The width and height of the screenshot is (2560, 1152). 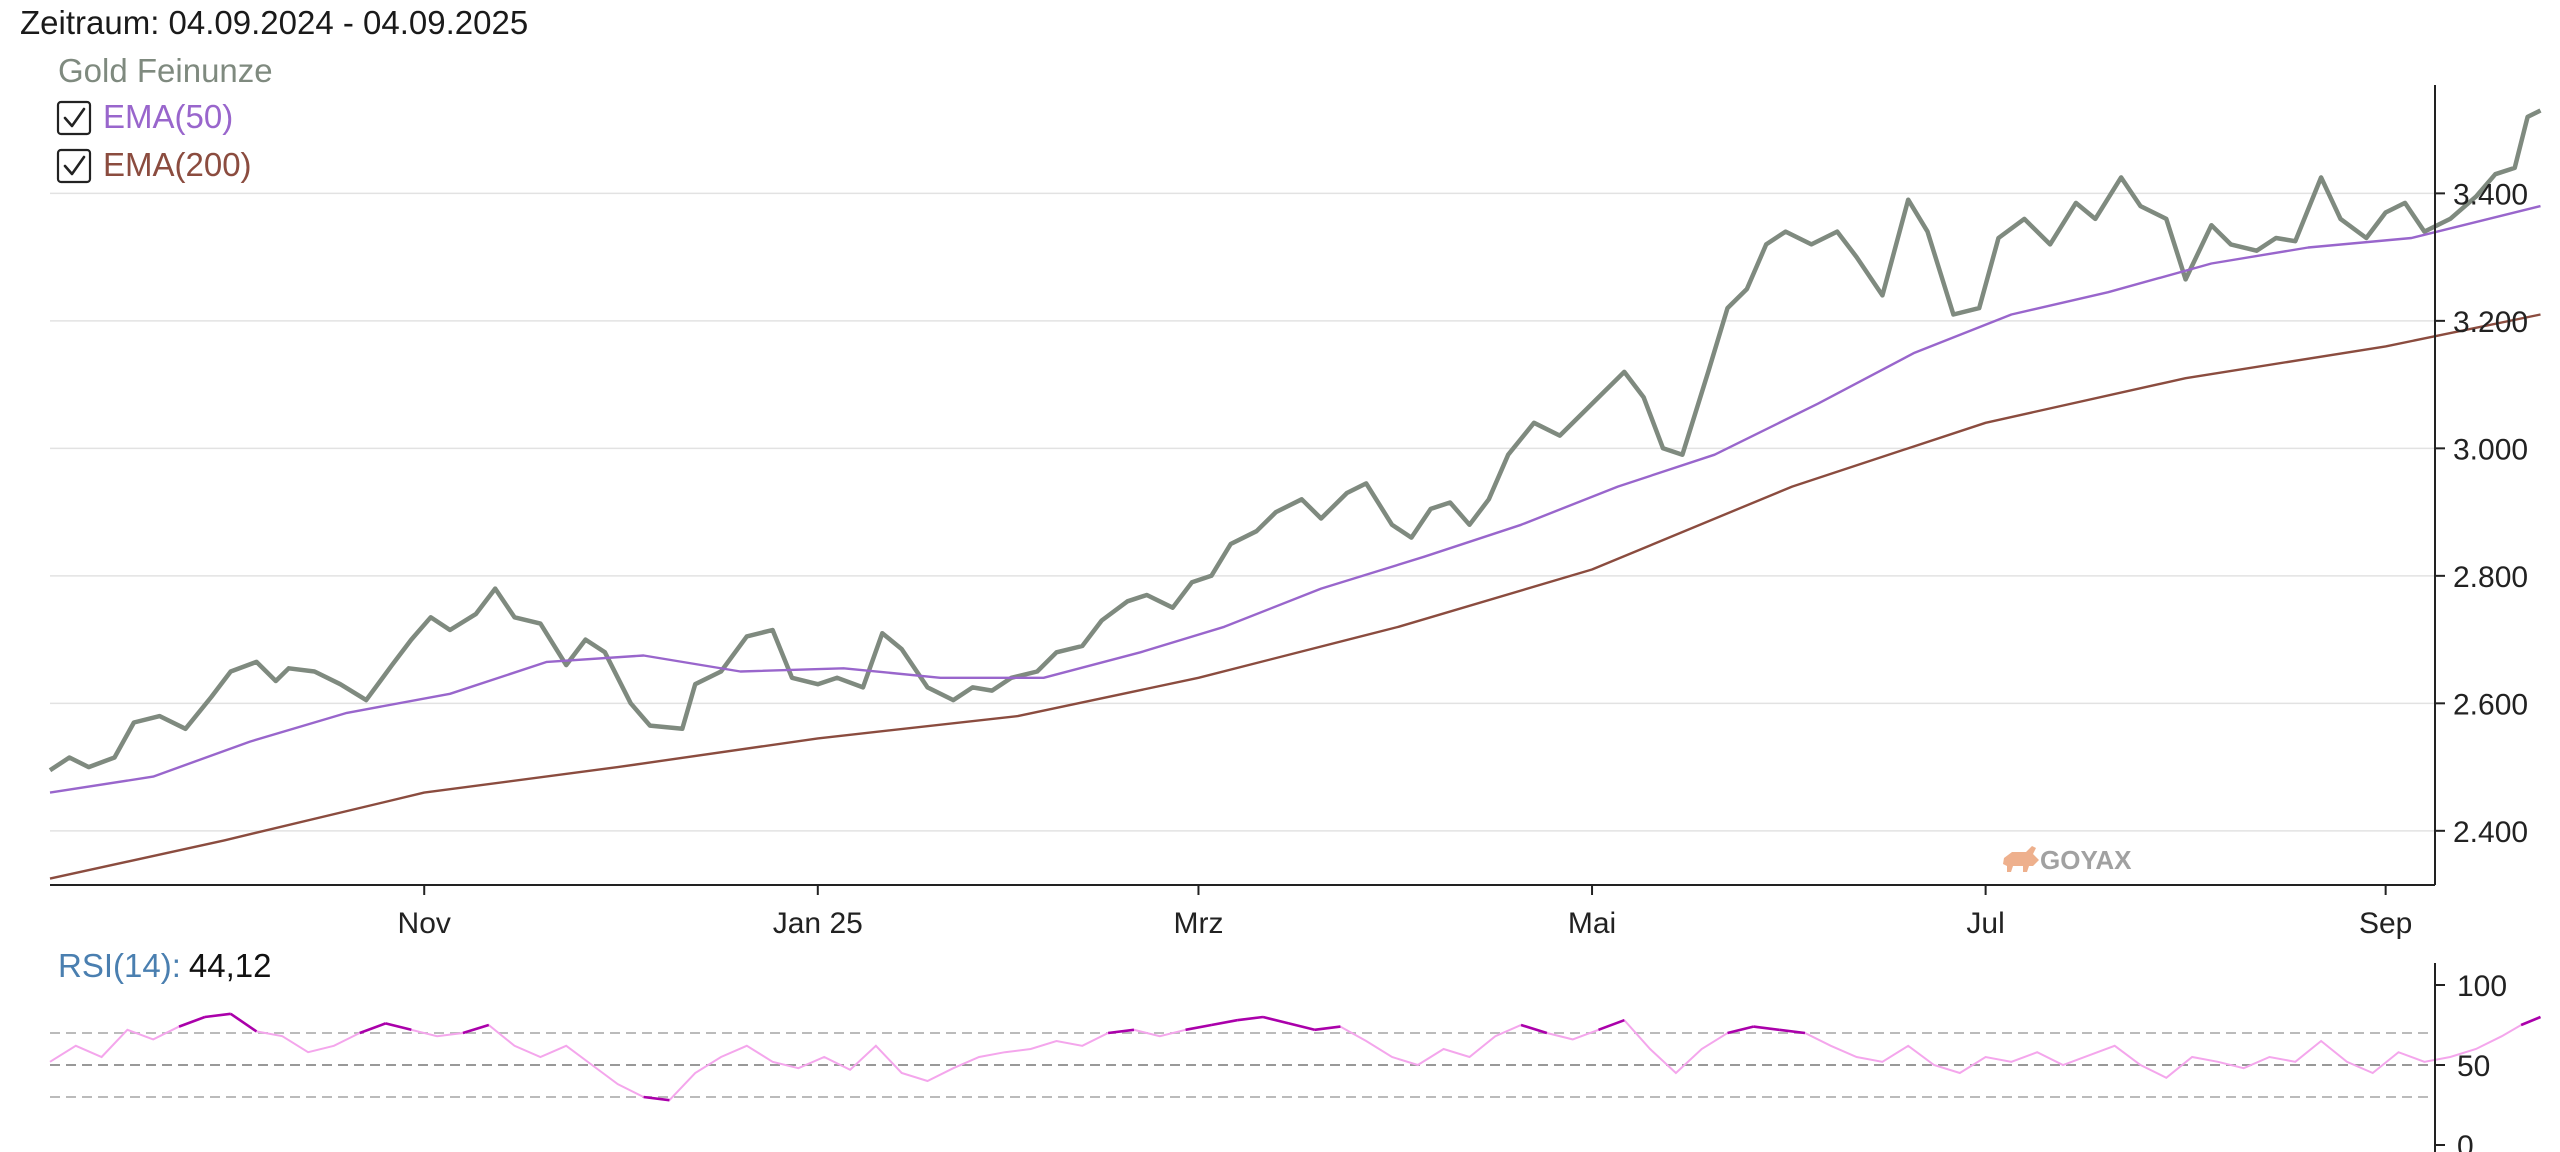 I want to click on bull-logo-icon, so click(x=2021, y=859).